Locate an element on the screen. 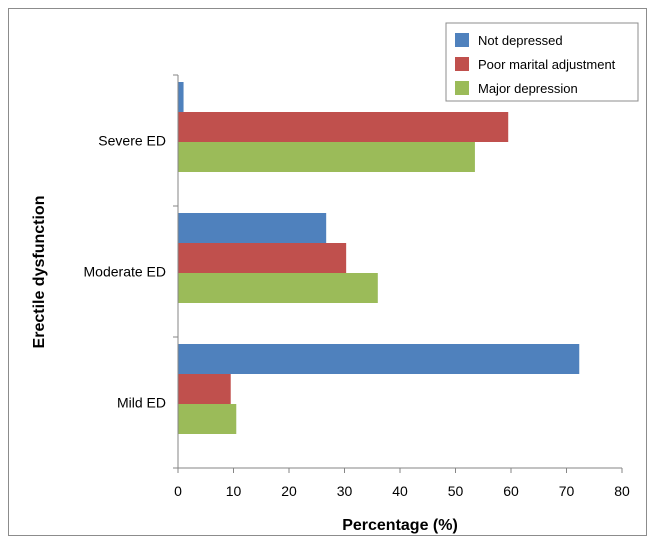 This screenshot has height=542, width=657. x-tick-label-20: 20 is located at coordinates (289, 491).